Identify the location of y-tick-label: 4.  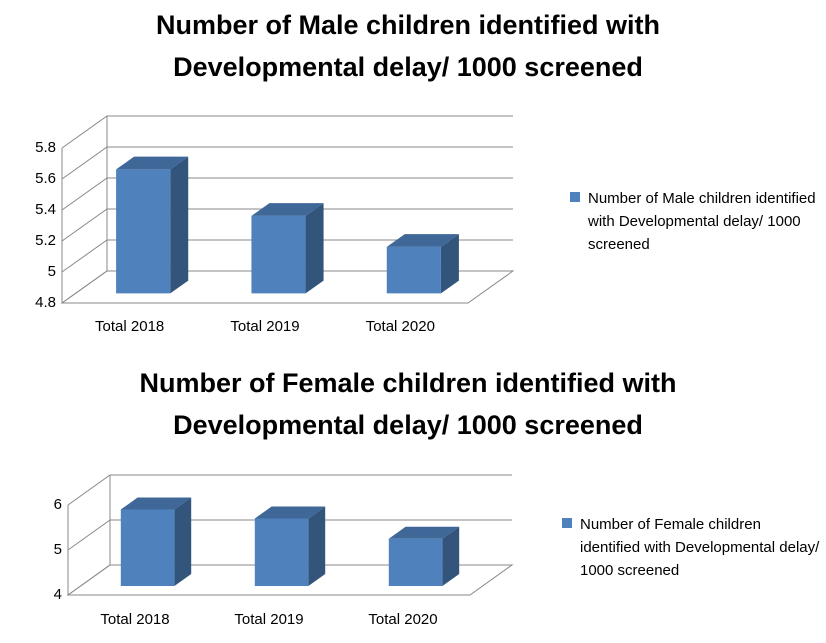
(58, 594).